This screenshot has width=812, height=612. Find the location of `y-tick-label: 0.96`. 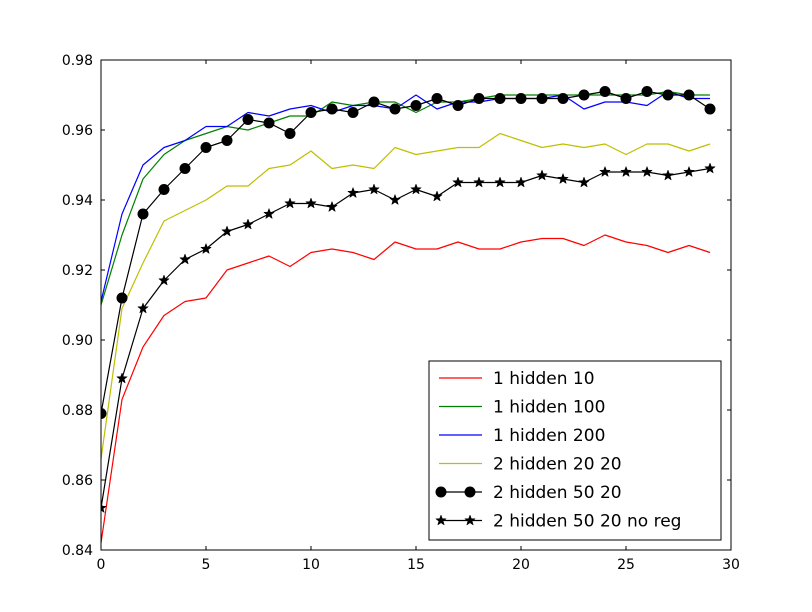

y-tick-label: 0.96 is located at coordinates (77, 131).